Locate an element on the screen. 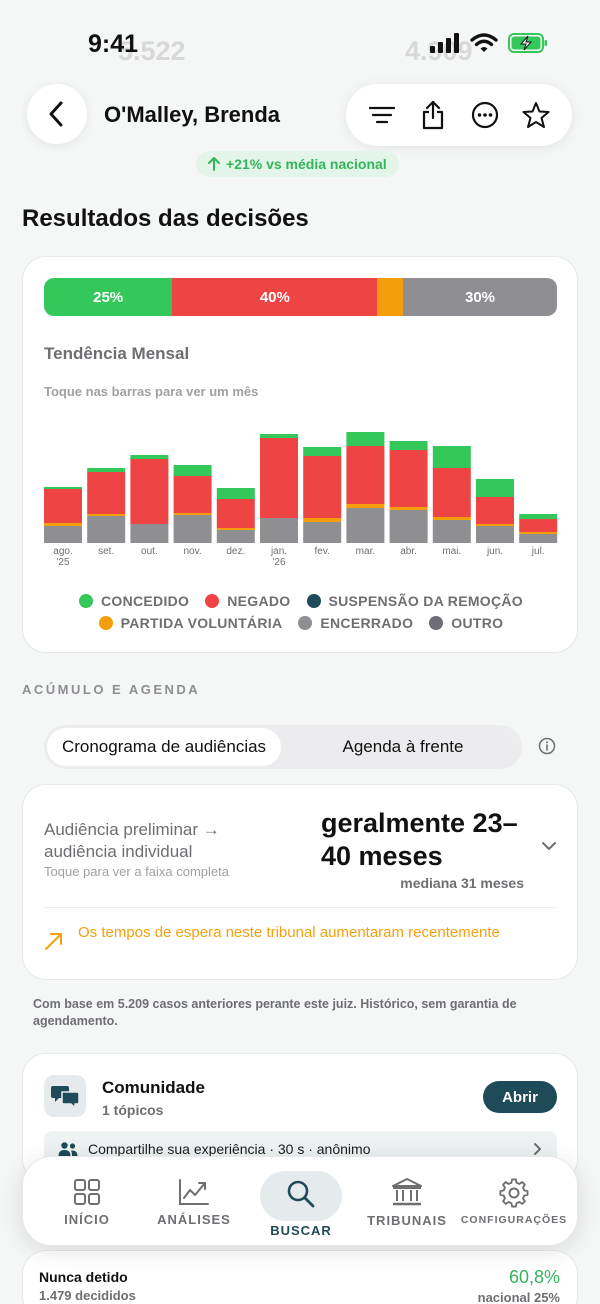 The width and height of the screenshot is (600, 1304). action-toolbar is located at coordinates (459, 115).